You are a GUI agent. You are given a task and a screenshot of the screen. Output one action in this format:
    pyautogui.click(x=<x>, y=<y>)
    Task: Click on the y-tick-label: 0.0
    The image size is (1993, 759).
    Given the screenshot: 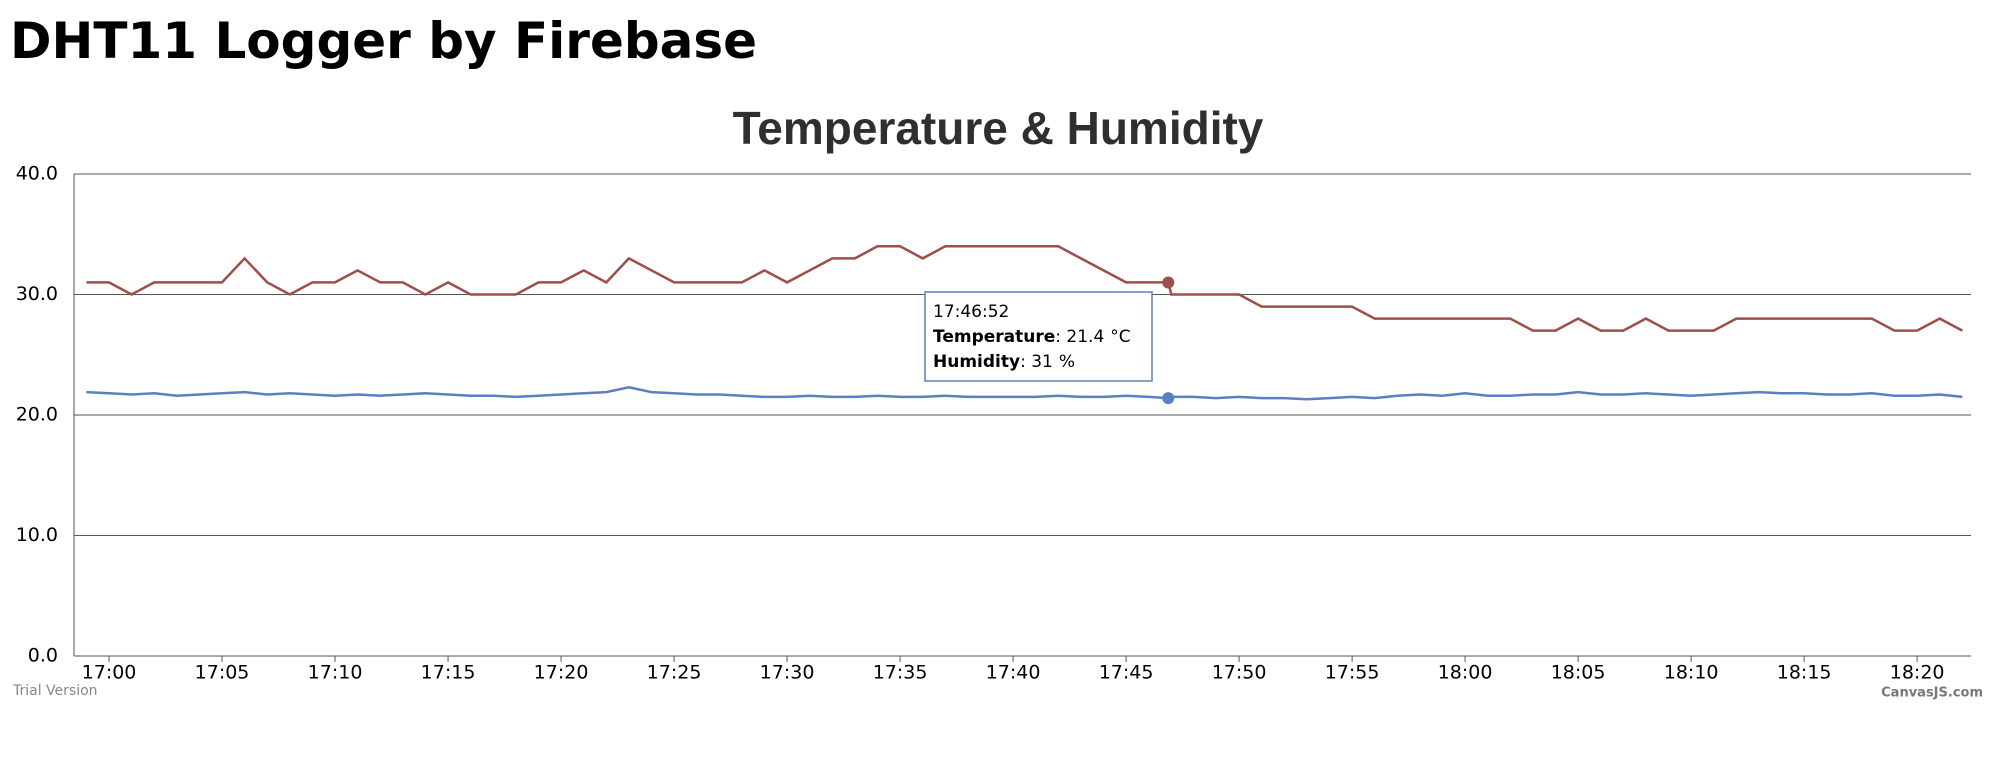 What is the action you would take?
    pyautogui.click(x=43, y=656)
    